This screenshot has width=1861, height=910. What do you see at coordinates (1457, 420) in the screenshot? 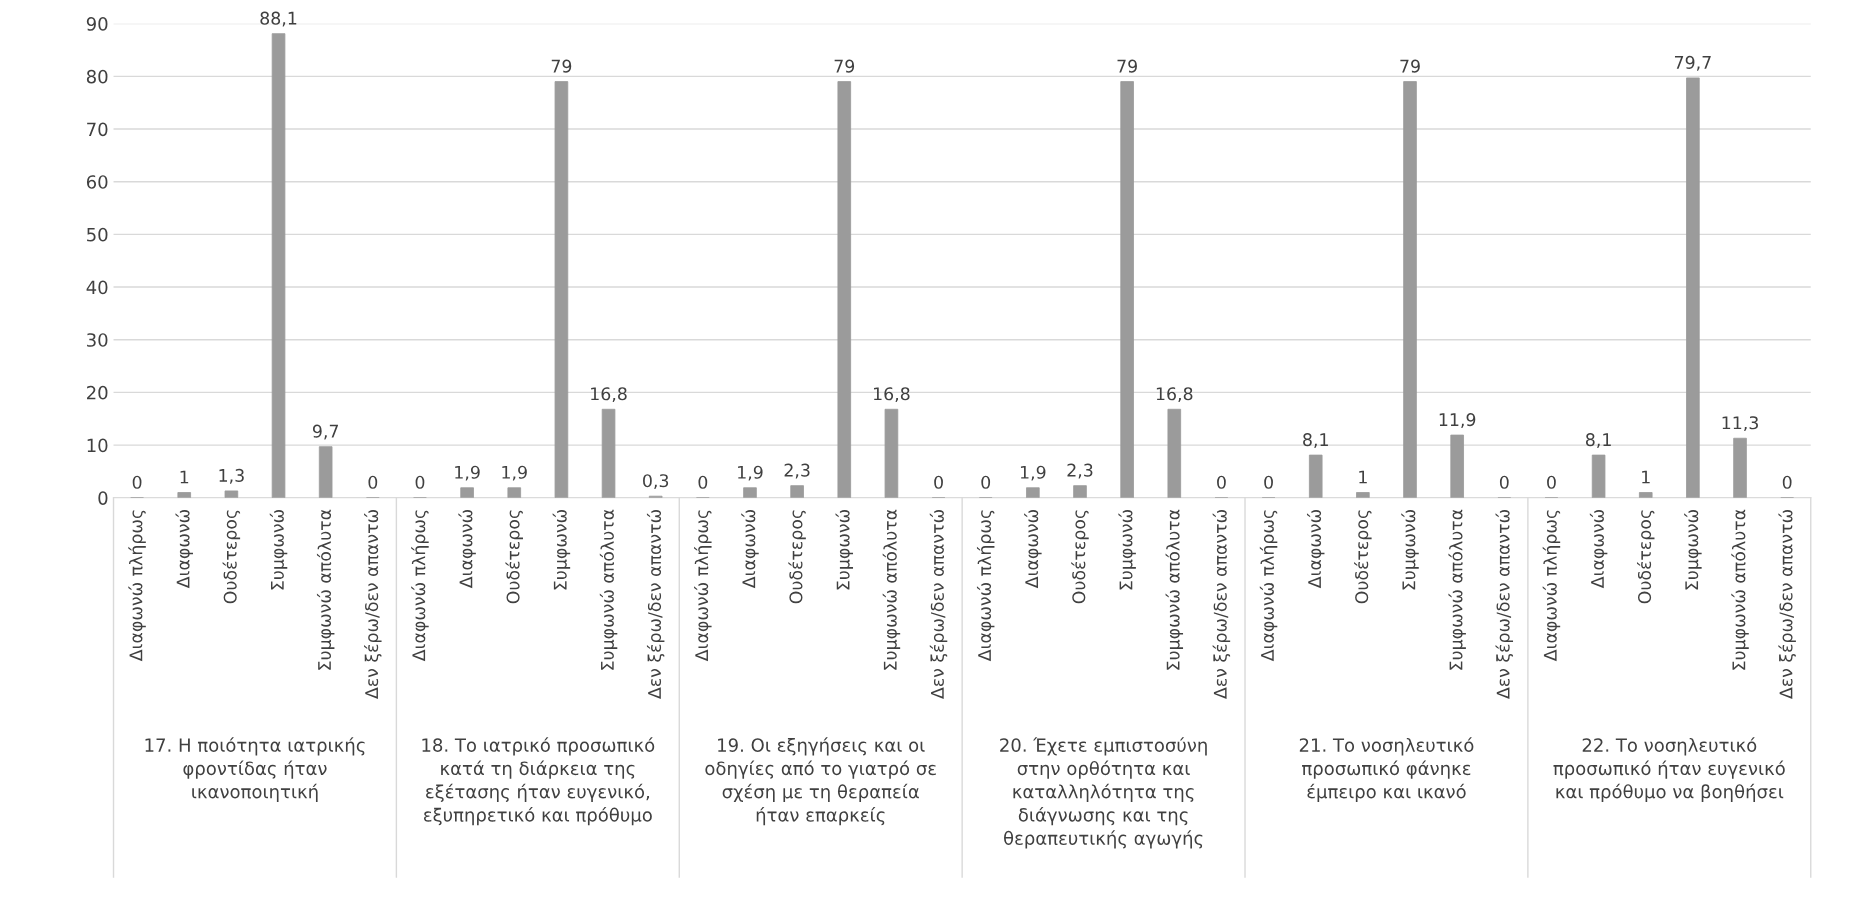
I see `data-label: 11,9` at bounding box center [1457, 420].